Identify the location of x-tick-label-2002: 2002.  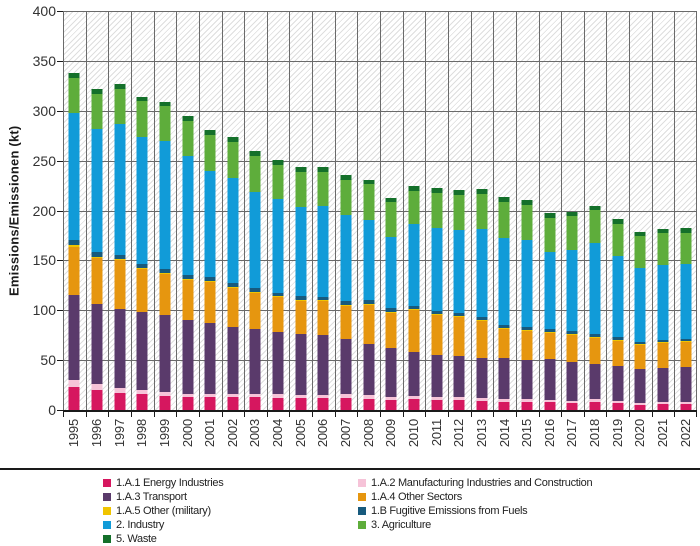
(232, 433).